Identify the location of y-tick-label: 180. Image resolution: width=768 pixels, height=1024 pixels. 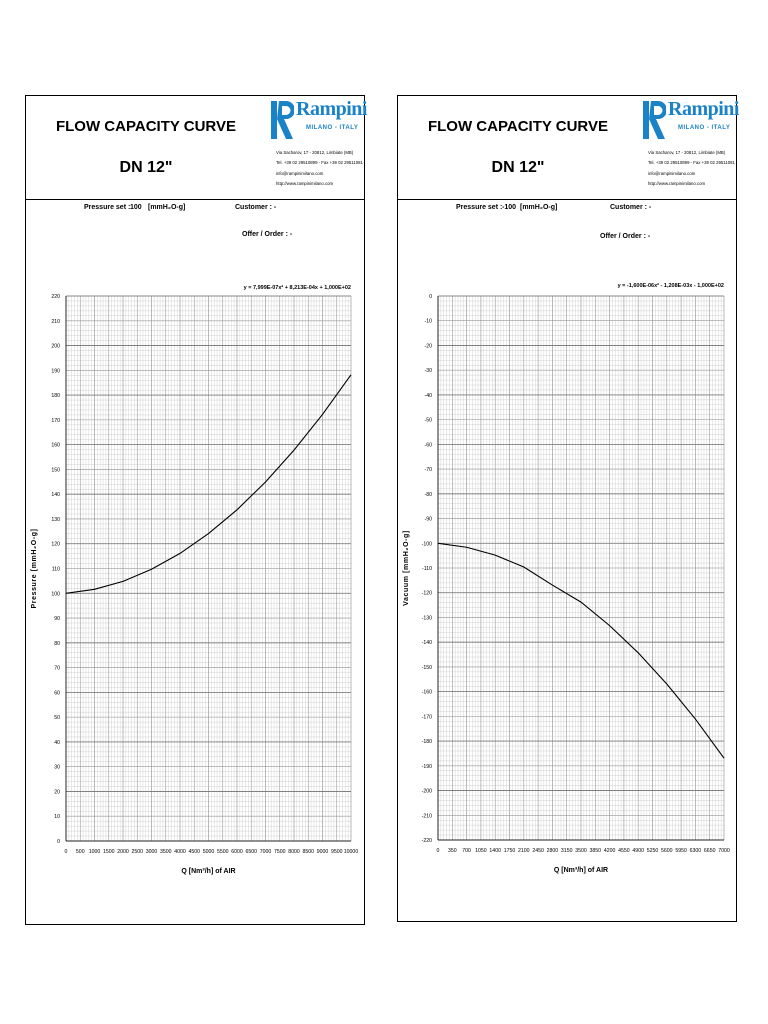
(55, 396).